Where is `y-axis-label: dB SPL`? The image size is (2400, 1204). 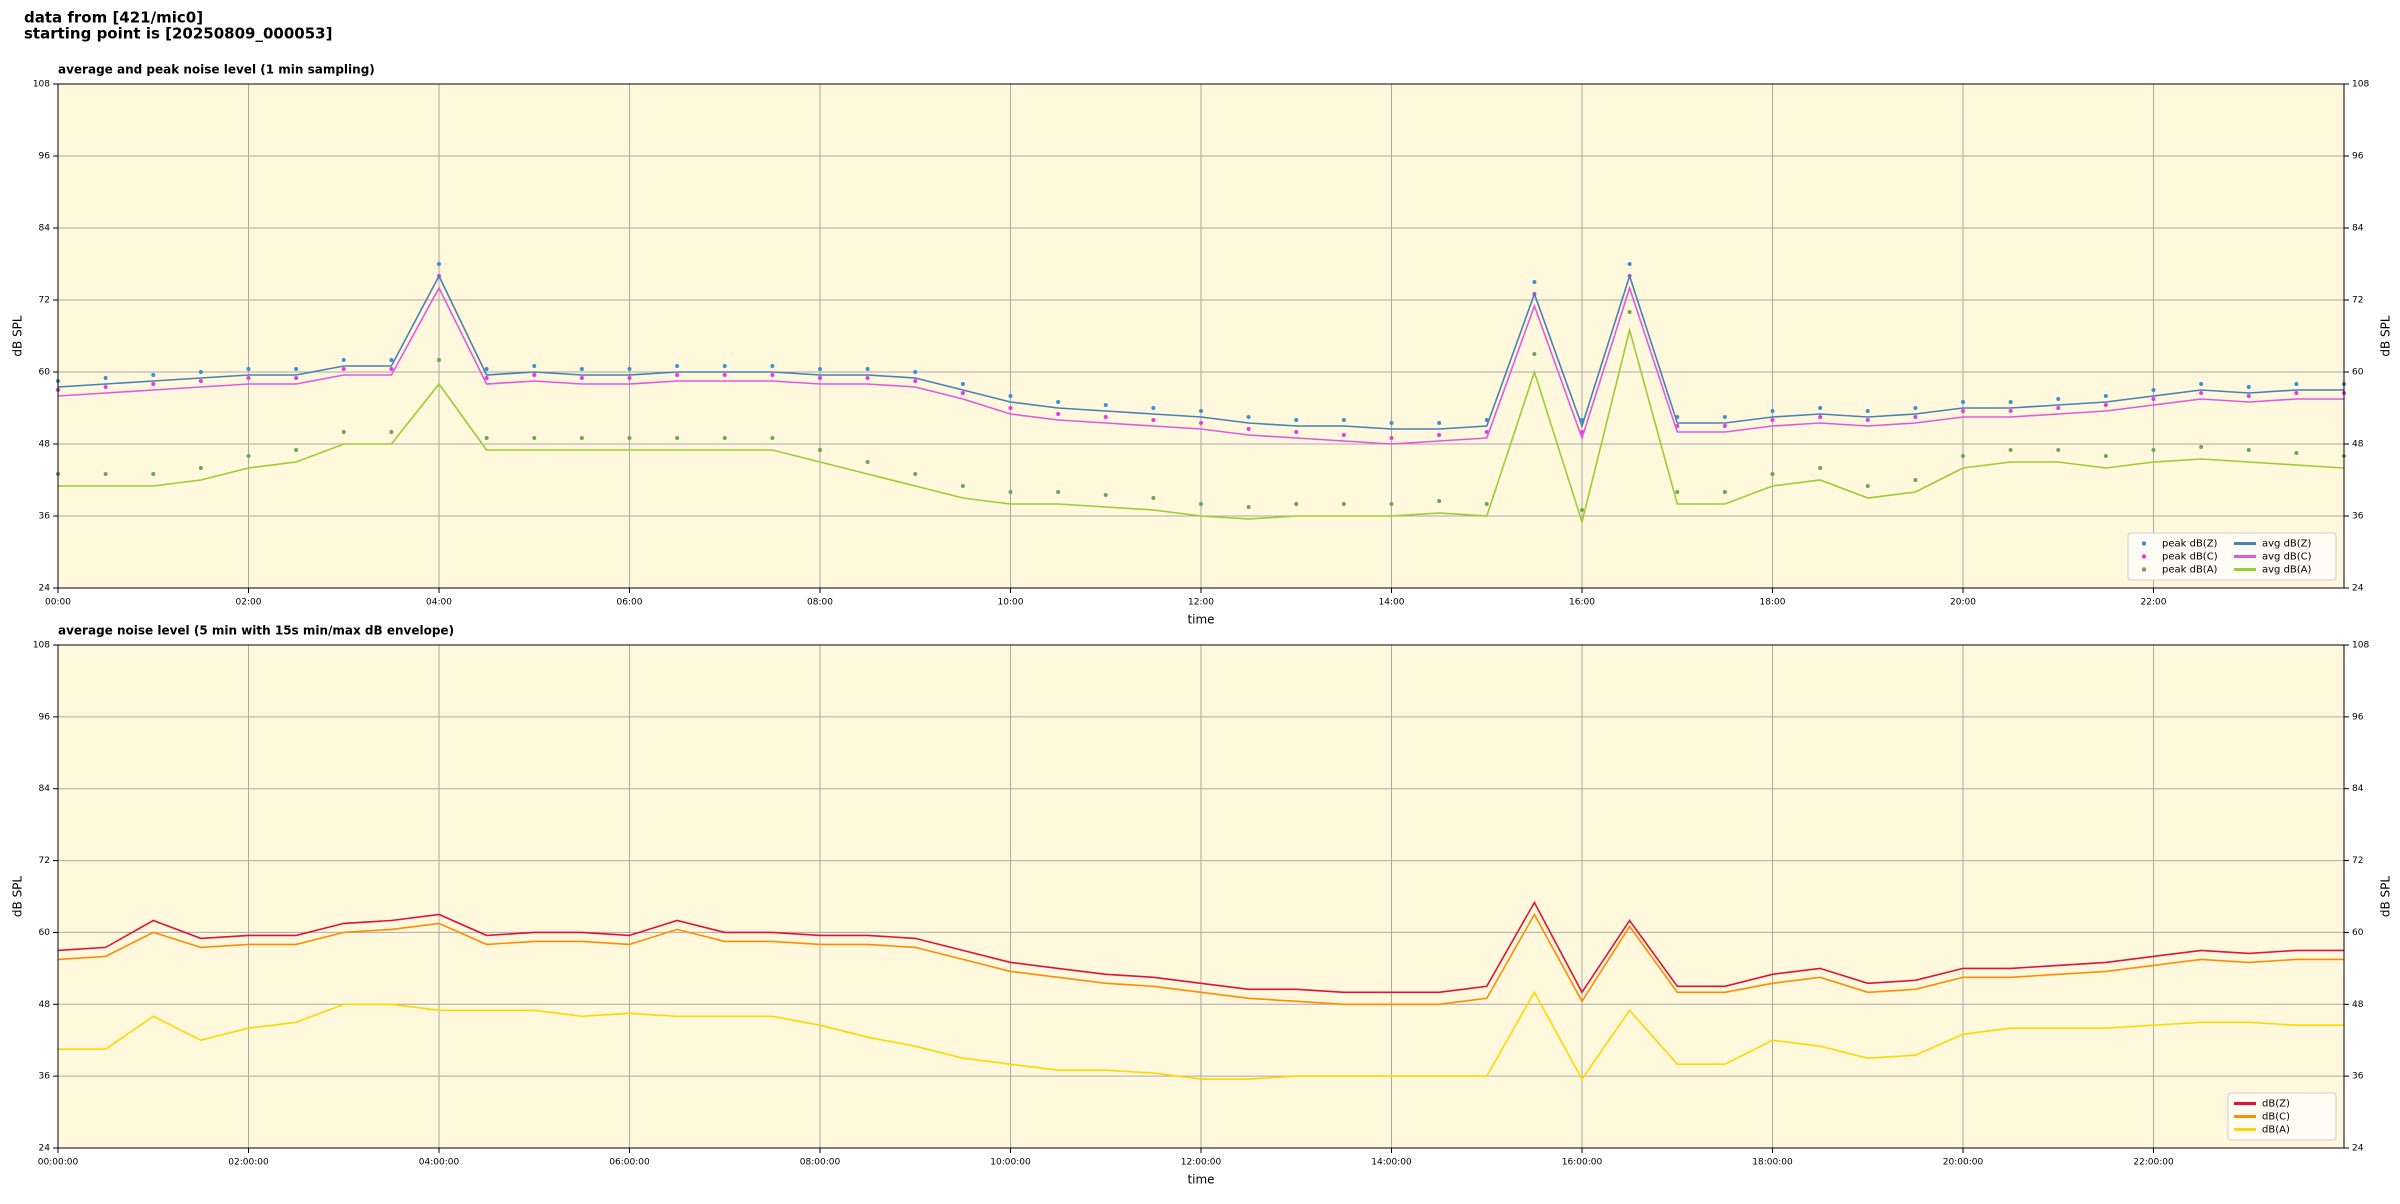 y-axis-label: dB SPL is located at coordinates (18, 336).